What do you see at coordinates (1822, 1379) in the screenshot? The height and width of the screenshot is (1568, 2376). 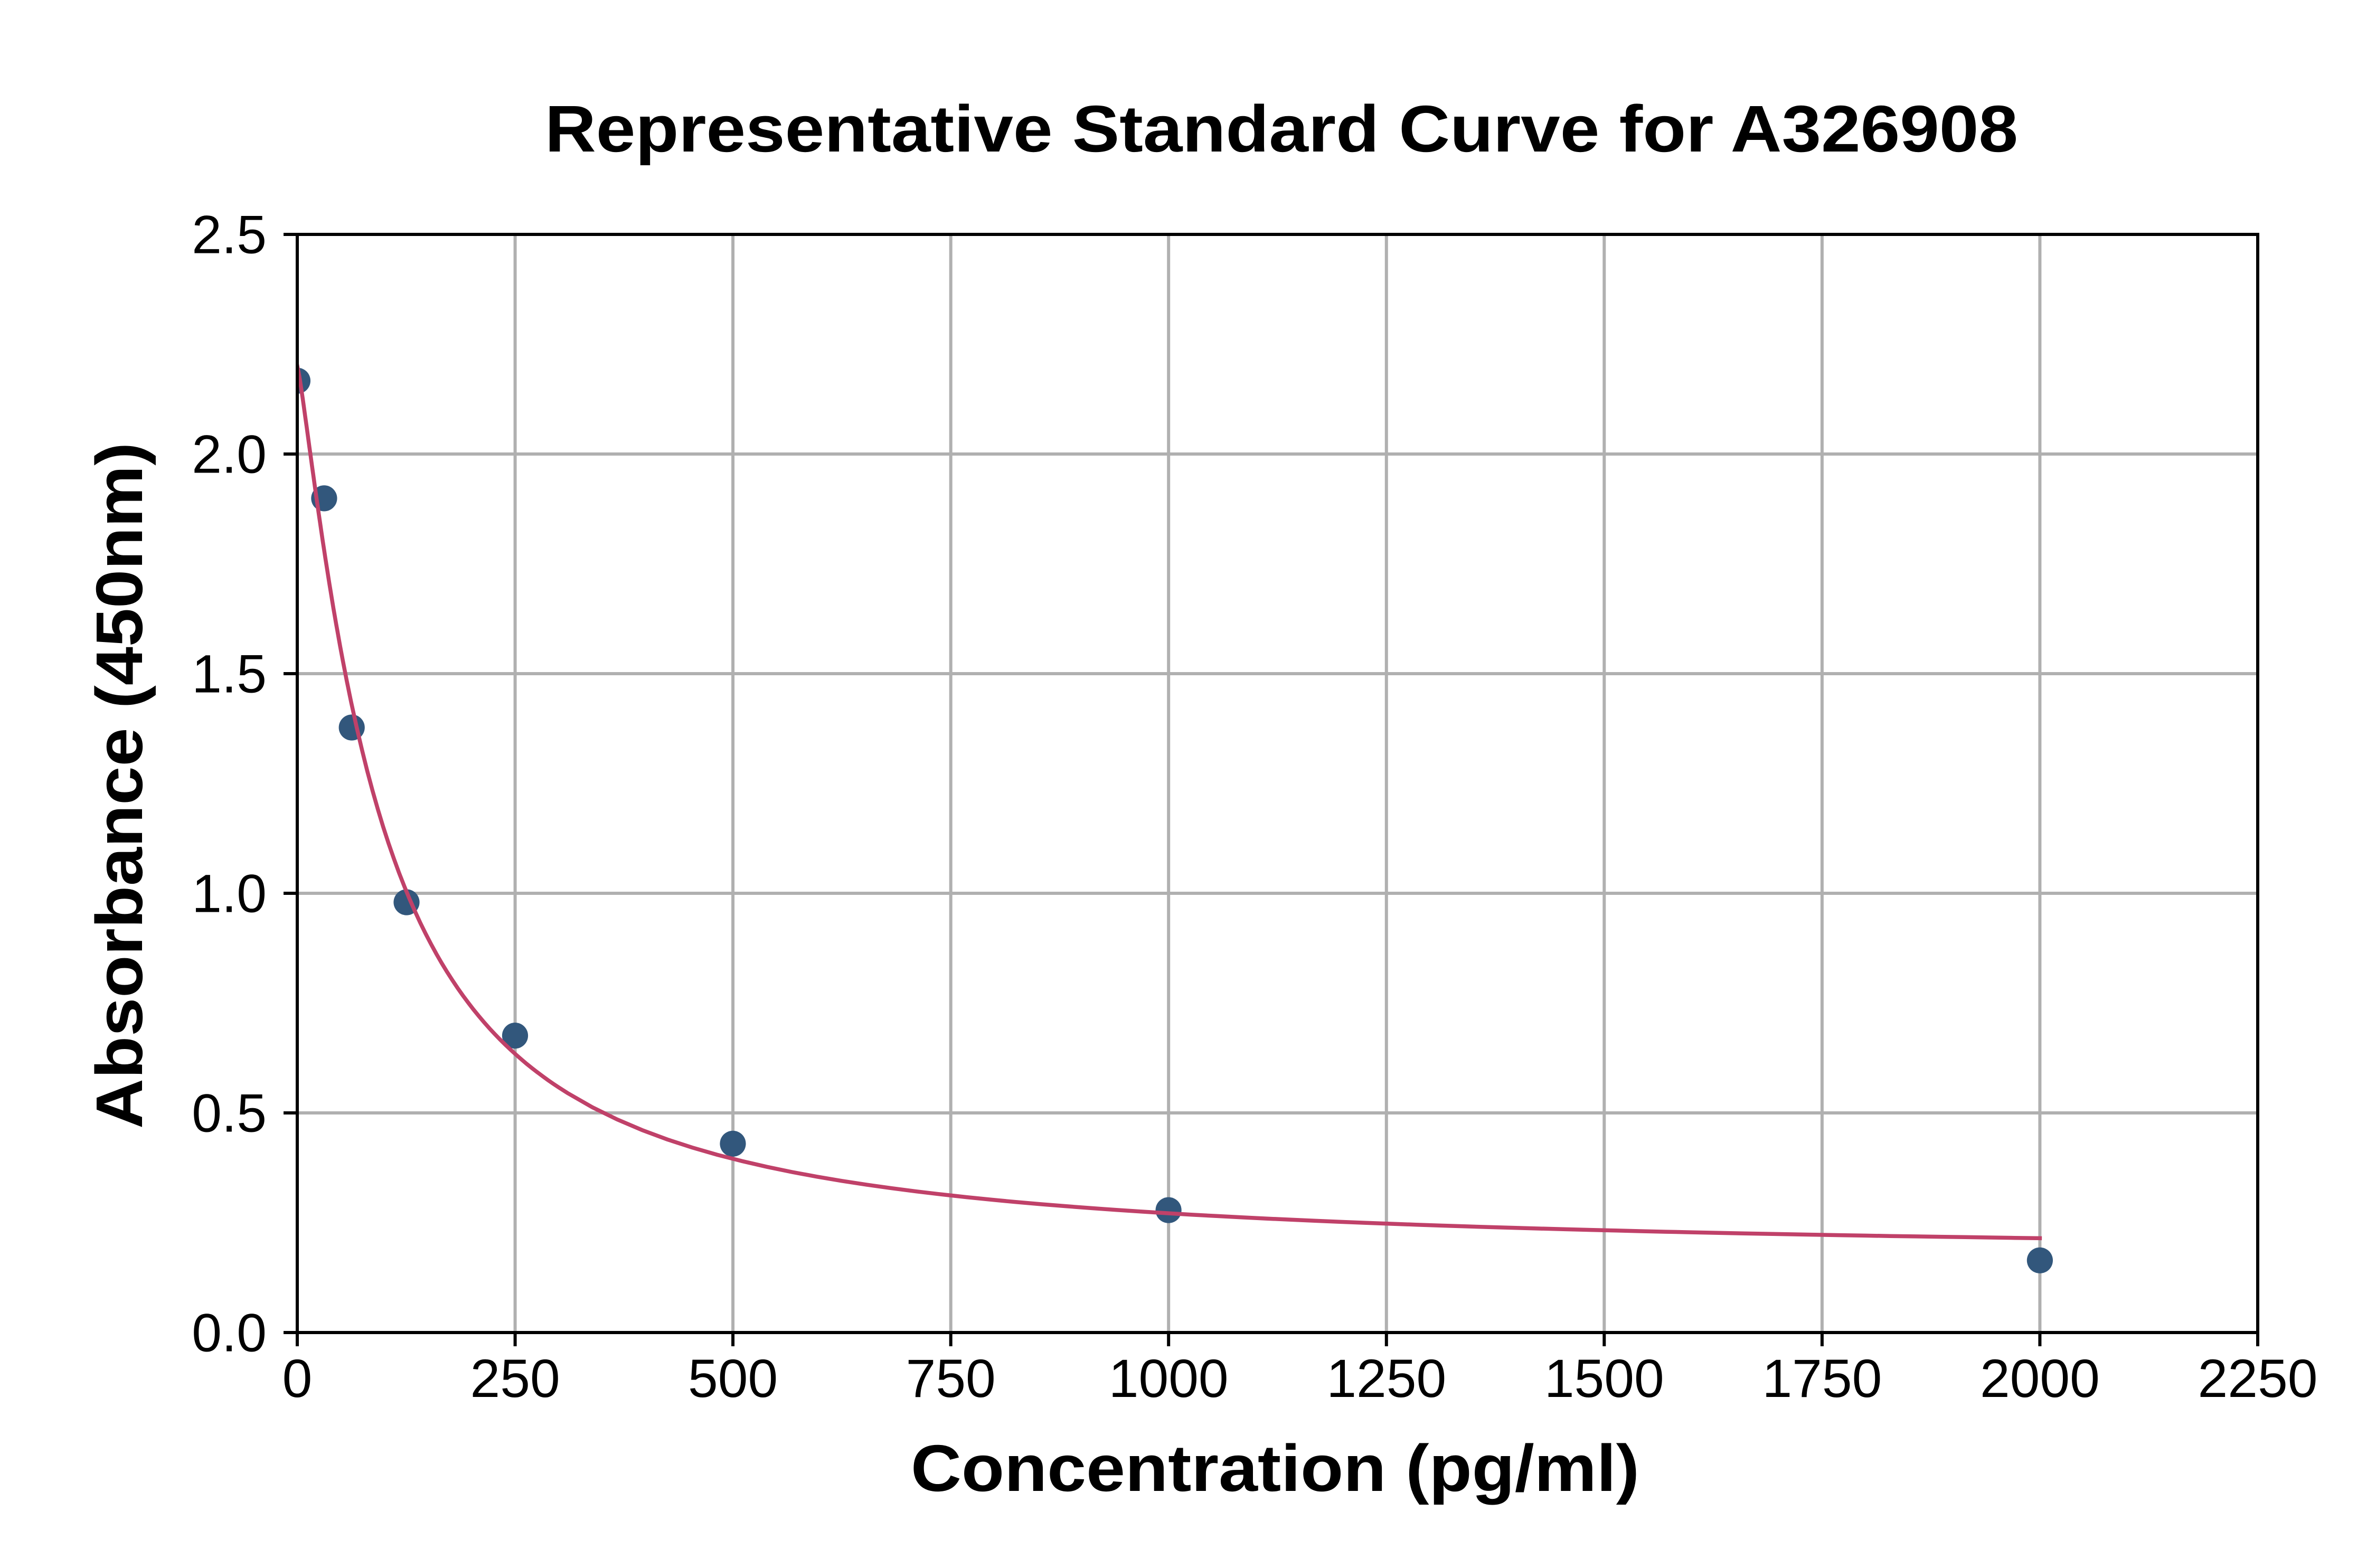 I see `svg-text: 1750` at bounding box center [1822, 1379].